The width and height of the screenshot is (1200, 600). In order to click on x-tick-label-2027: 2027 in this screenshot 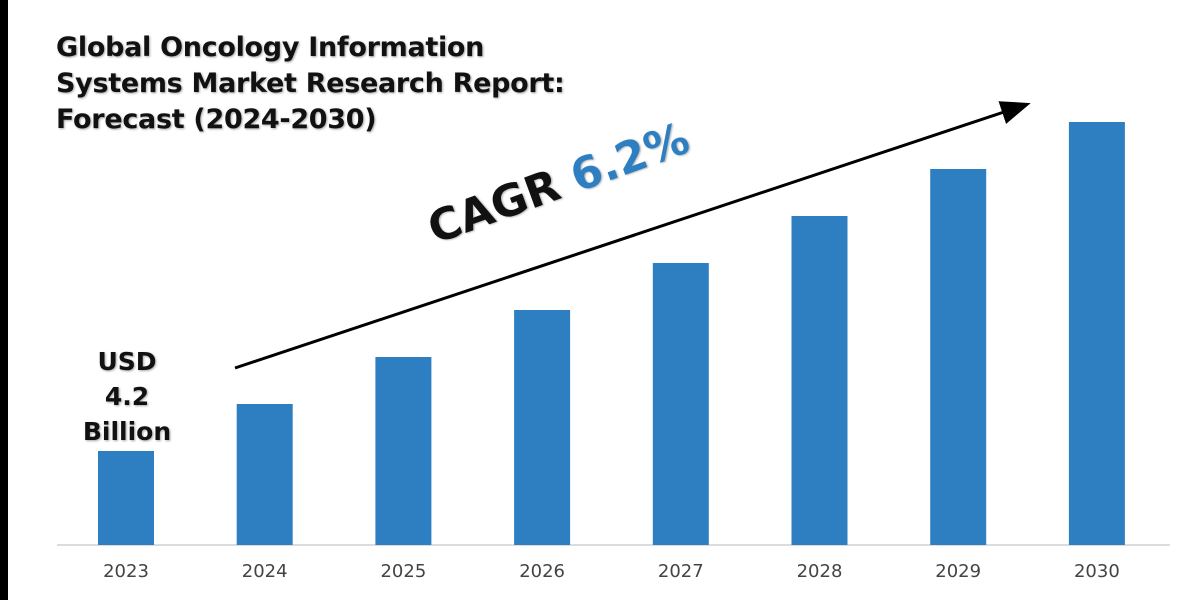, I will do `click(681, 571)`.